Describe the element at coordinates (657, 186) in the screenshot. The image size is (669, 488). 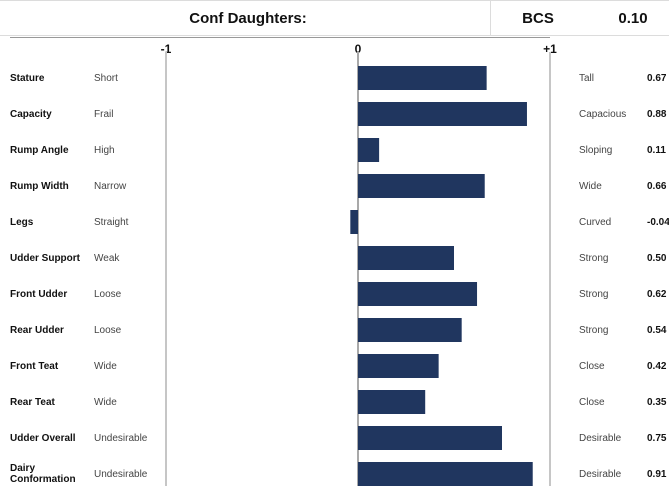
I see `value-label: 0.66` at that location.